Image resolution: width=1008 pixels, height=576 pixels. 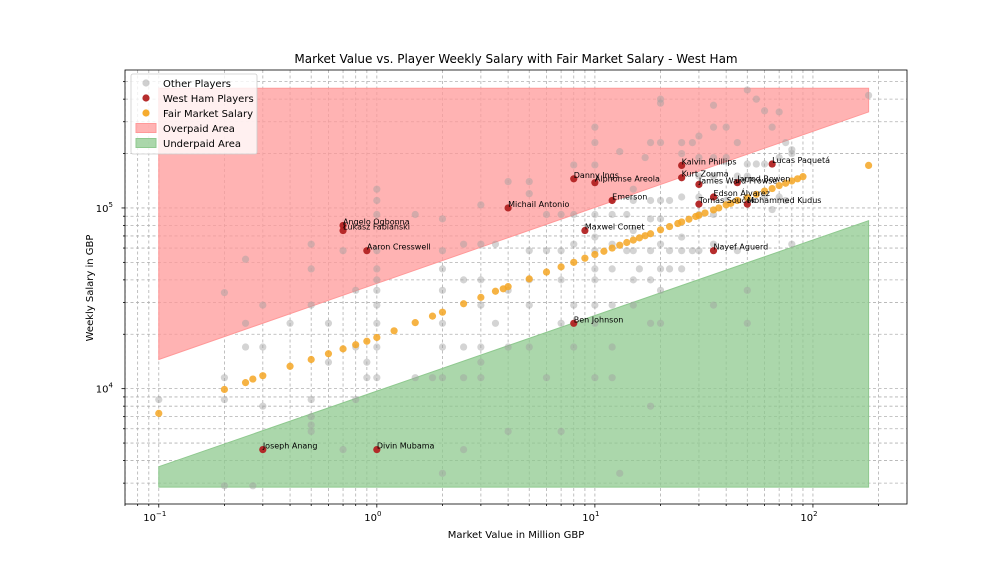 What do you see at coordinates (709, 161) in the screenshot?
I see `player-annotation: Kalvin Phillips` at bounding box center [709, 161].